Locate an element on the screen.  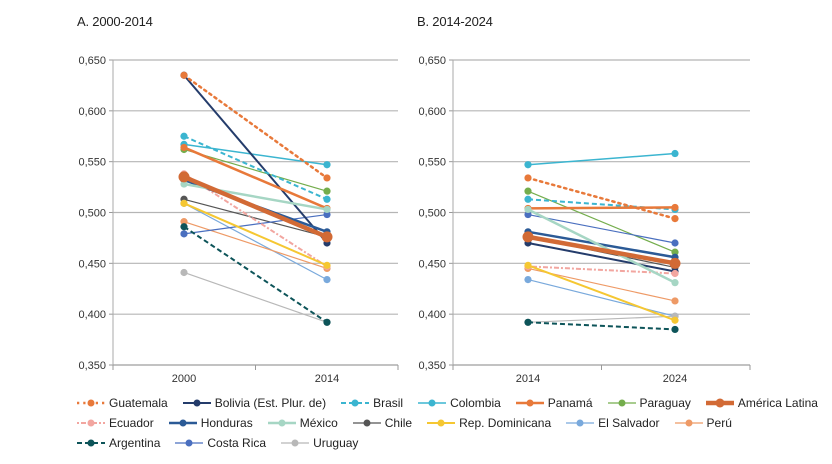
legend-label: Chile is located at coordinates (398, 423).